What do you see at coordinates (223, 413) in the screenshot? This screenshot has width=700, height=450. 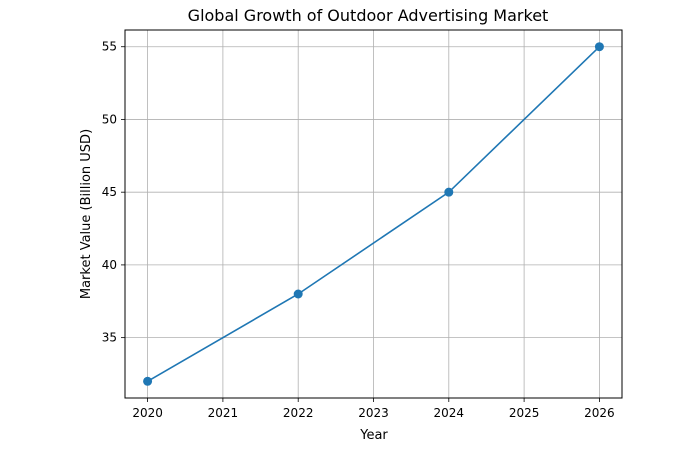 I see `x-tick-label: 2021` at bounding box center [223, 413].